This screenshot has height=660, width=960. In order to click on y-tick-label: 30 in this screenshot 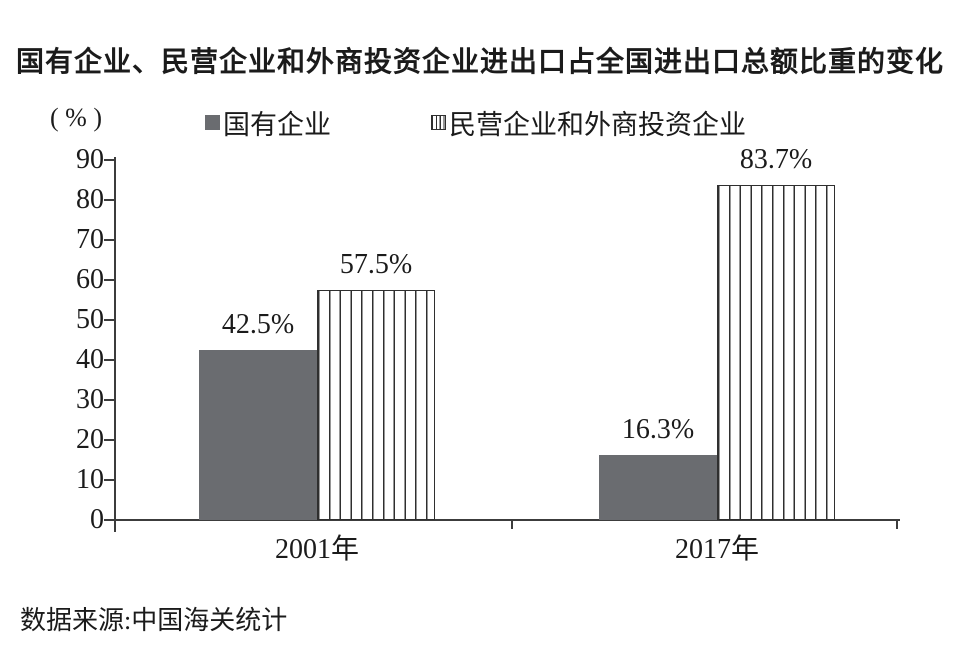, I will do `click(90, 399)`.